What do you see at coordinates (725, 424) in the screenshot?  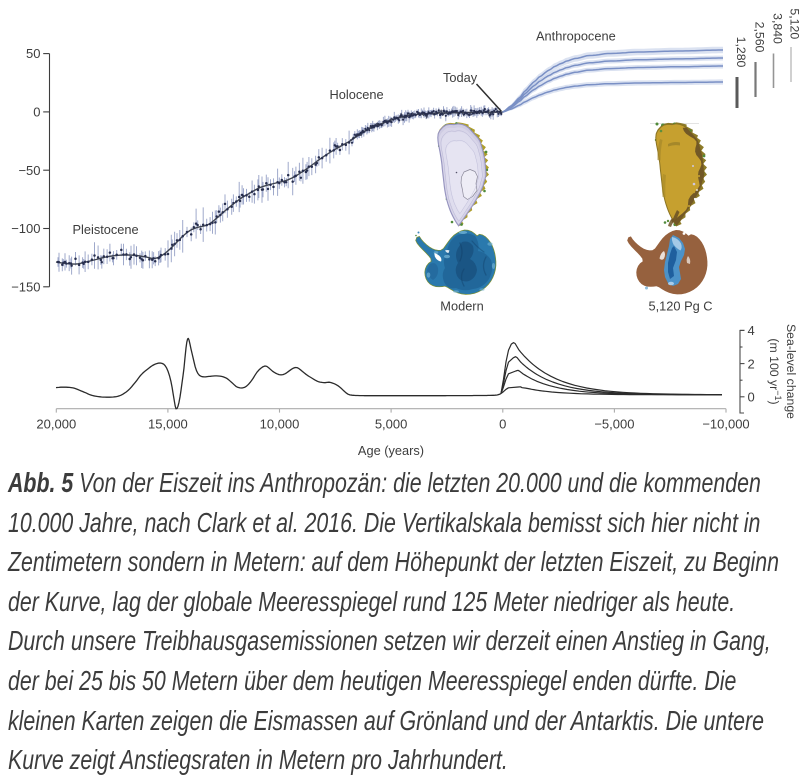 I see `svg-text: −10,000` at bounding box center [725, 424].